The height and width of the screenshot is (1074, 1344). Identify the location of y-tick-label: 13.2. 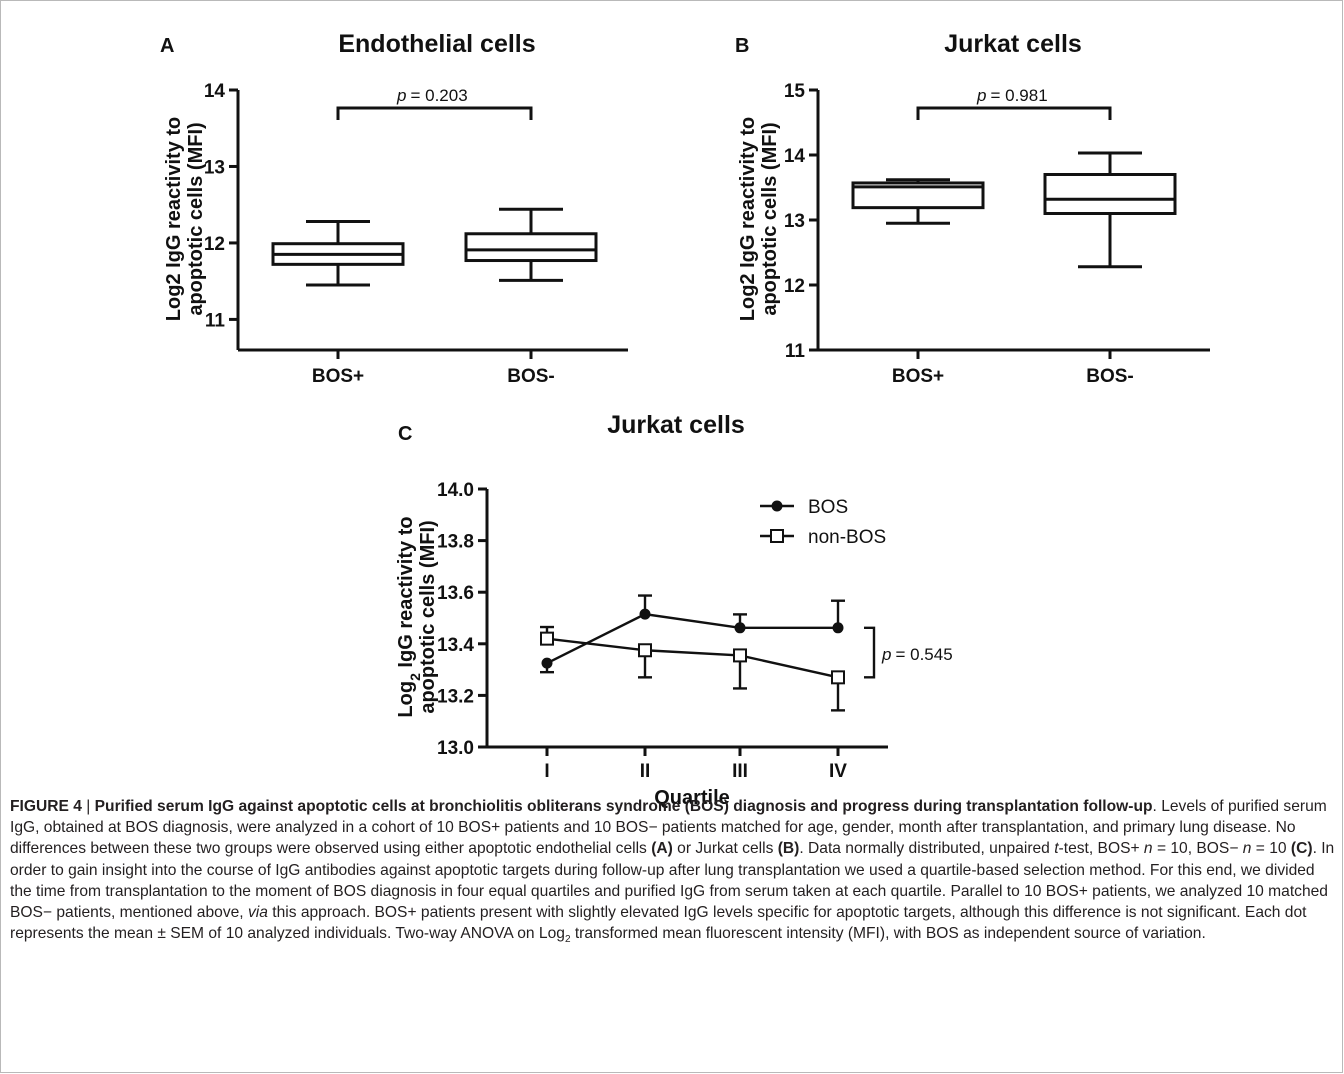
(455, 696).